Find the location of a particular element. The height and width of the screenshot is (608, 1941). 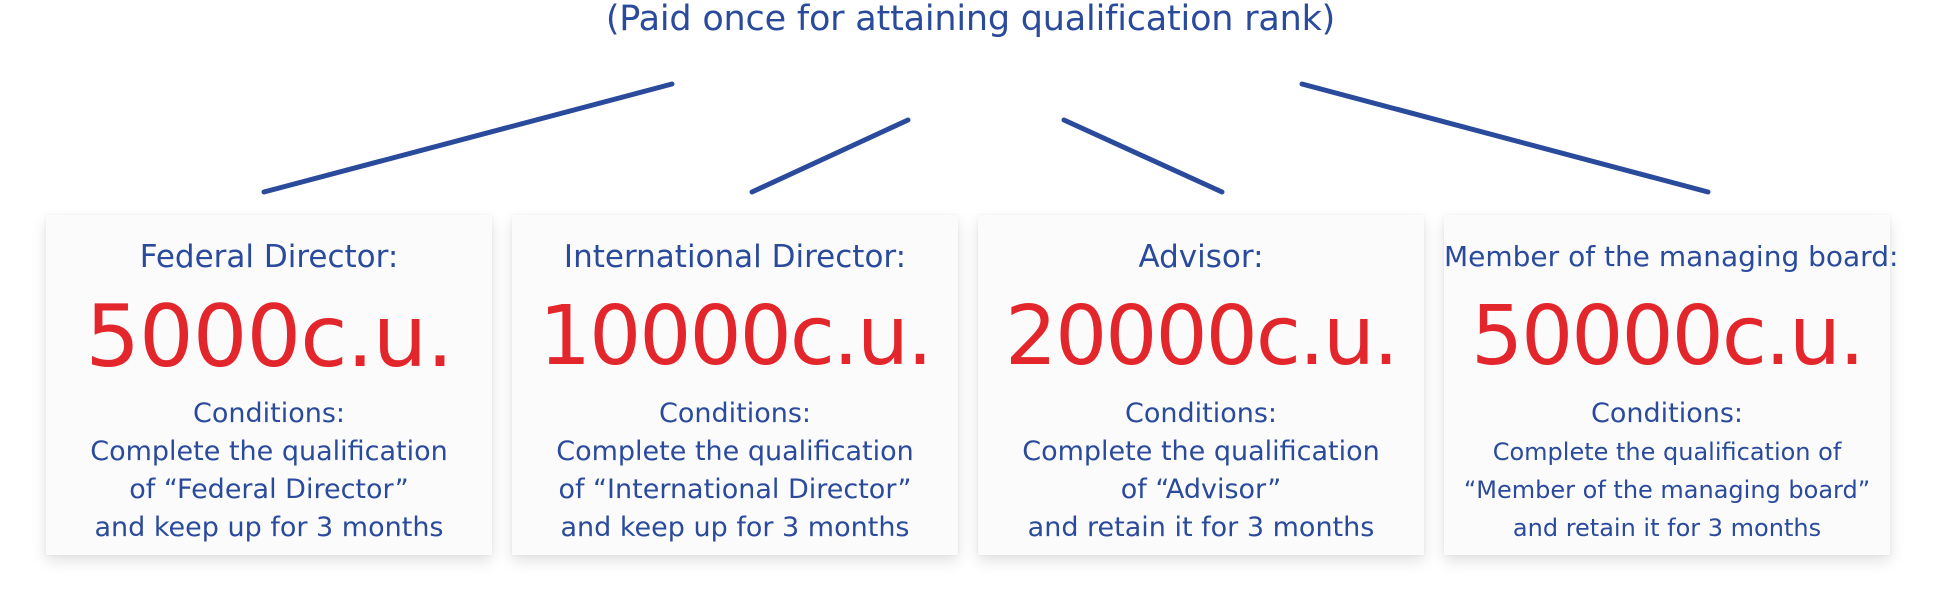

condition-line: “Member of the managing board” is located at coordinates (1667, 490).